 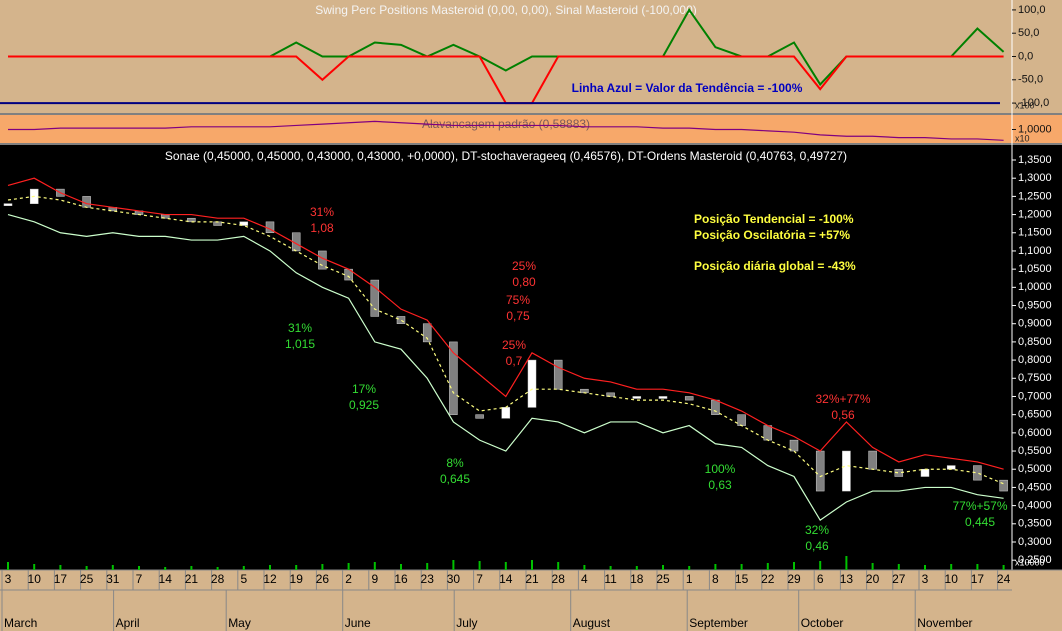 What do you see at coordinates (873, 579) in the screenshot?
I see `x-tick-label: 20` at bounding box center [873, 579].